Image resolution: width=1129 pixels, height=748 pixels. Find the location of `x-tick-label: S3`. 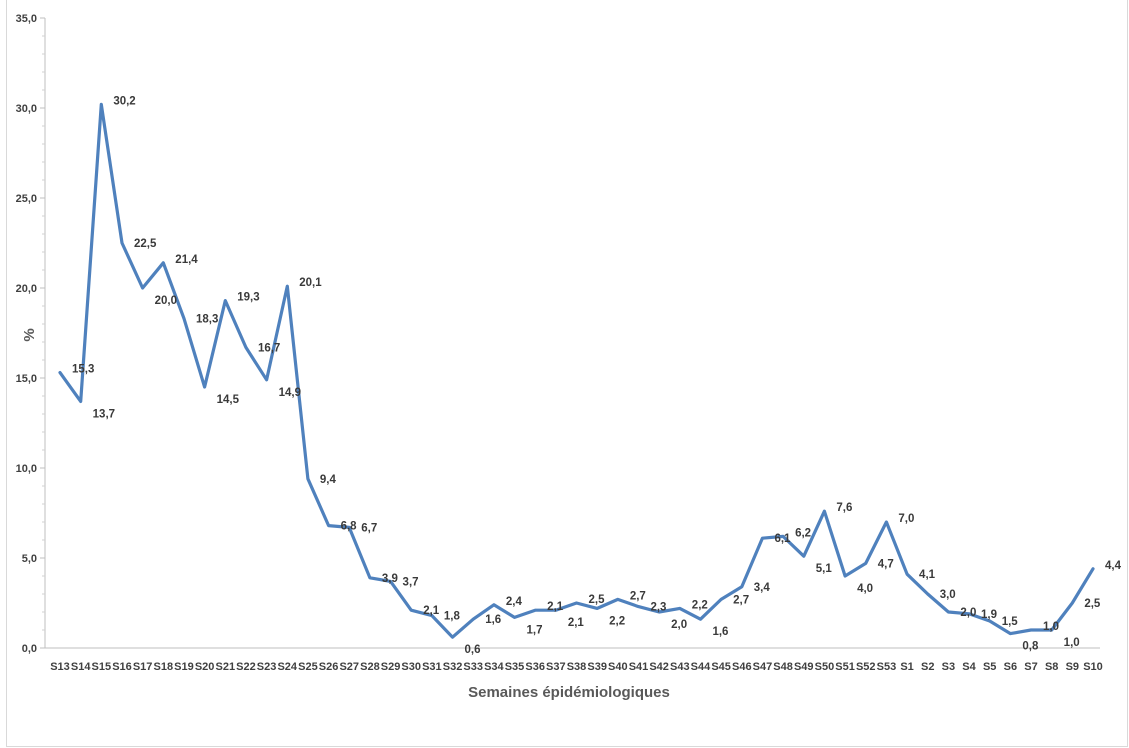

x-tick-label: S3 is located at coordinates (948, 667).